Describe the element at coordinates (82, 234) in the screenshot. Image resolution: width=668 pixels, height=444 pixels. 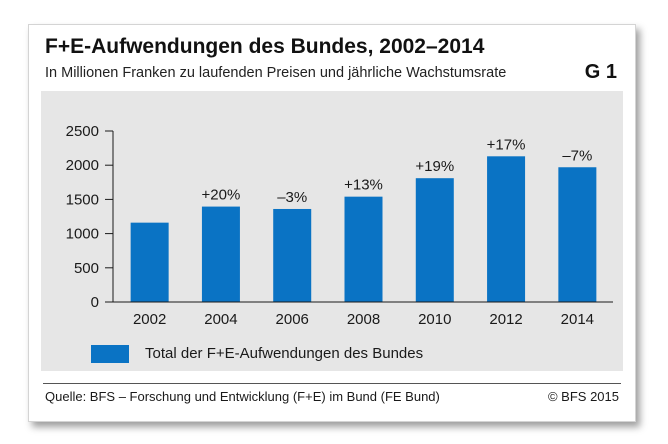
I see `y-tick-label: 1000` at that location.